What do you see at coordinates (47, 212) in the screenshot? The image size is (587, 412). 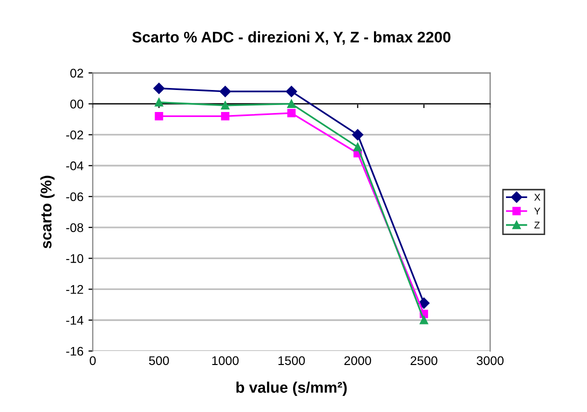 I see `y-axis-title: scarto (%)` at bounding box center [47, 212].